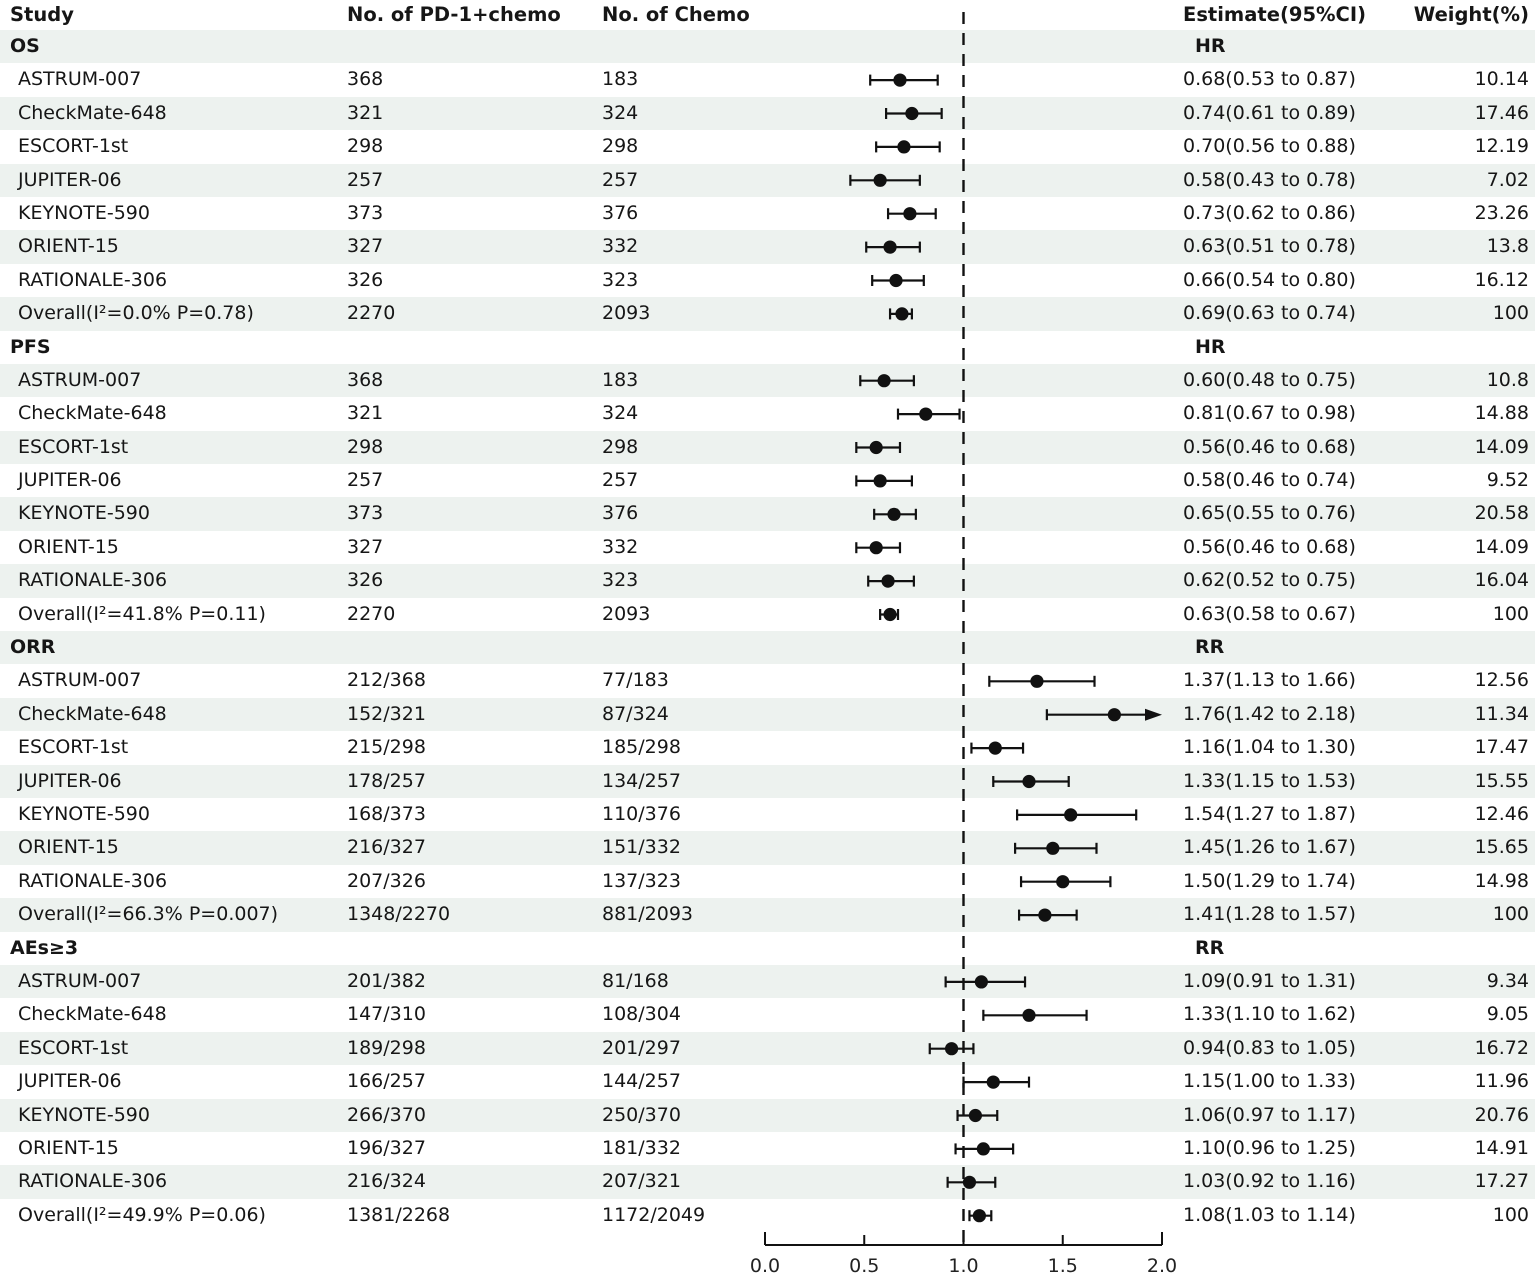  What do you see at coordinates (1501, 713) in the screenshot?
I see `weight-value: 11.34` at bounding box center [1501, 713].